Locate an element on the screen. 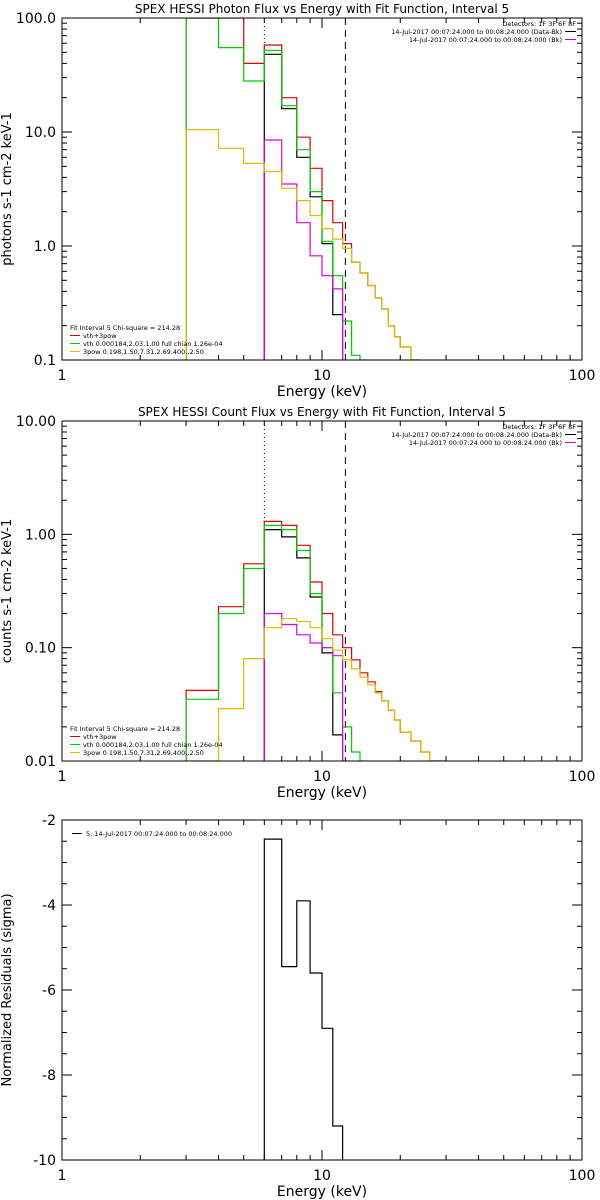 The height and width of the screenshot is (1200, 600). y-tick-label: 0.01 is located at coordinates (40, 762).